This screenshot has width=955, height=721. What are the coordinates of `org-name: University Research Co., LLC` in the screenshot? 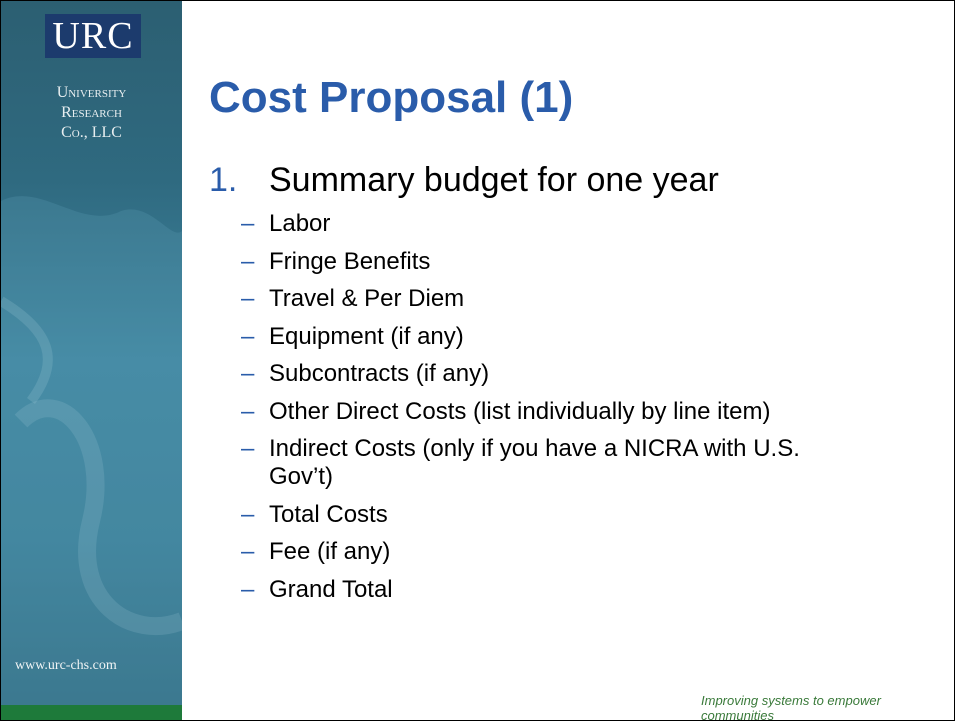 It's located at (91, 113).